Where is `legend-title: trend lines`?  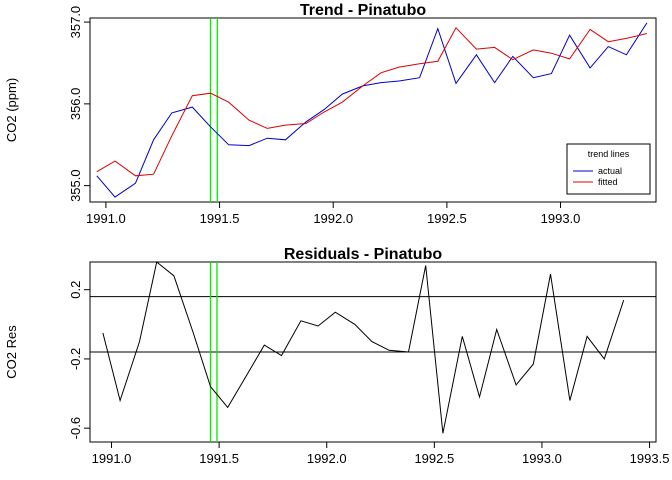
legend-title: trend lines is located at coordinates (609, 154).